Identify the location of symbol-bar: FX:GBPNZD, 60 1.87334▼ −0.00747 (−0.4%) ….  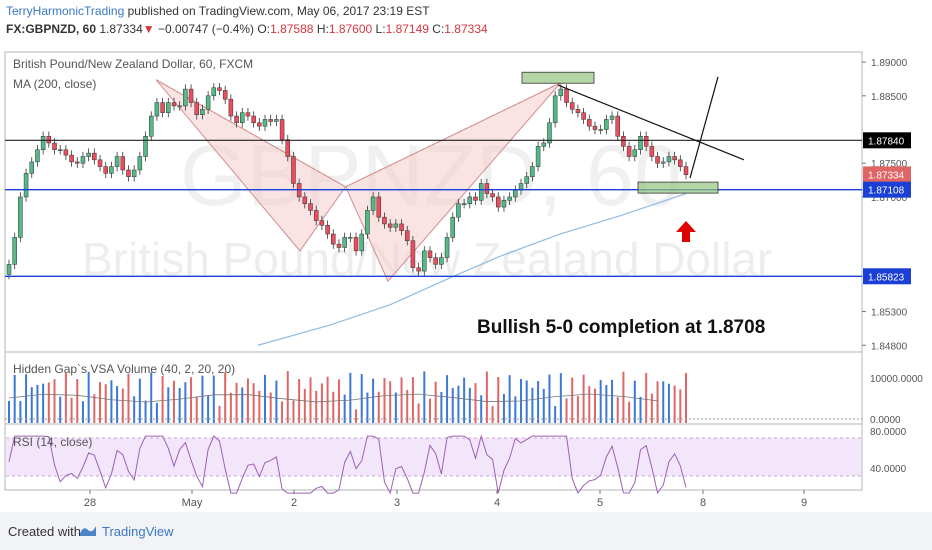
(247, 29).